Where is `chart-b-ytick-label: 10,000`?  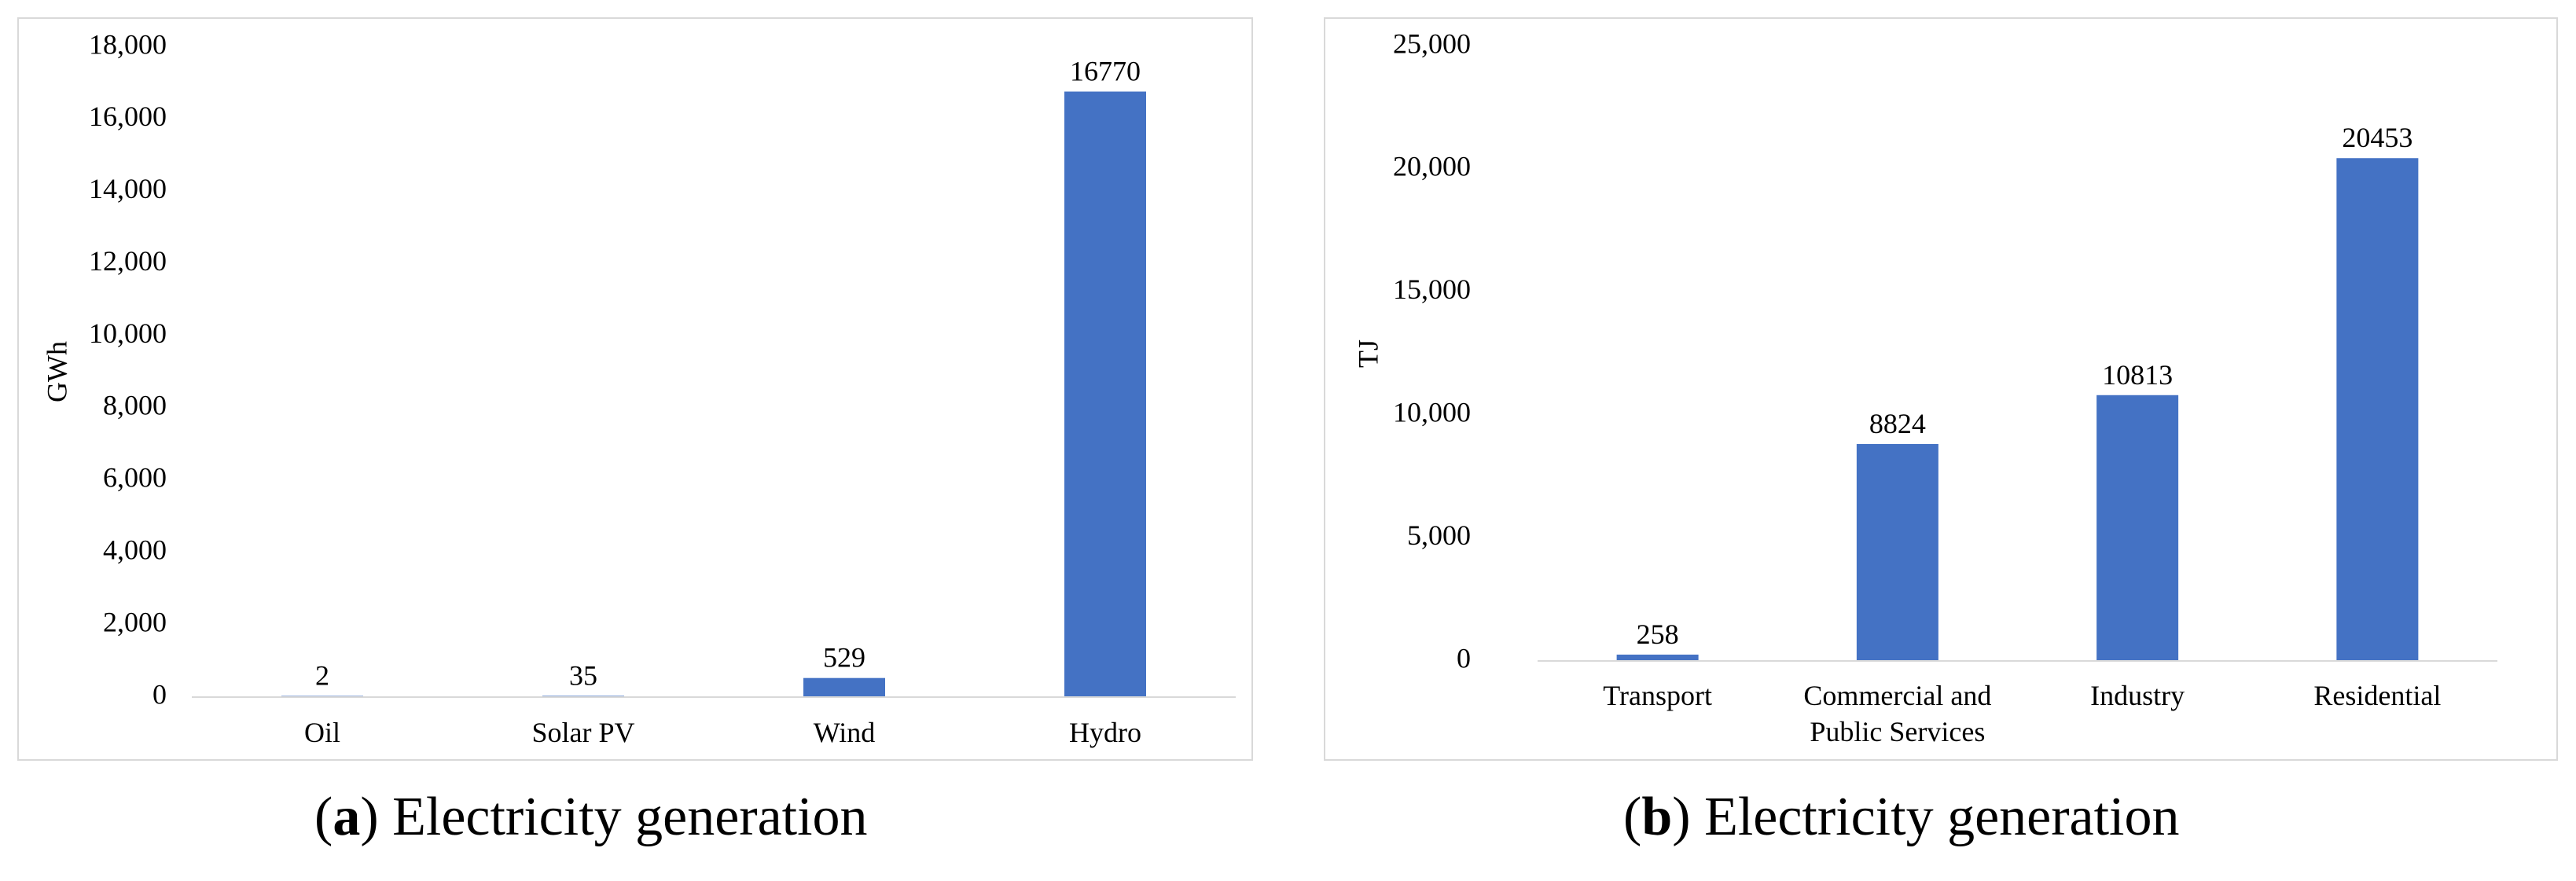
chart-b-ytick-label: 10,000 is located at coordinates (1432, 412).